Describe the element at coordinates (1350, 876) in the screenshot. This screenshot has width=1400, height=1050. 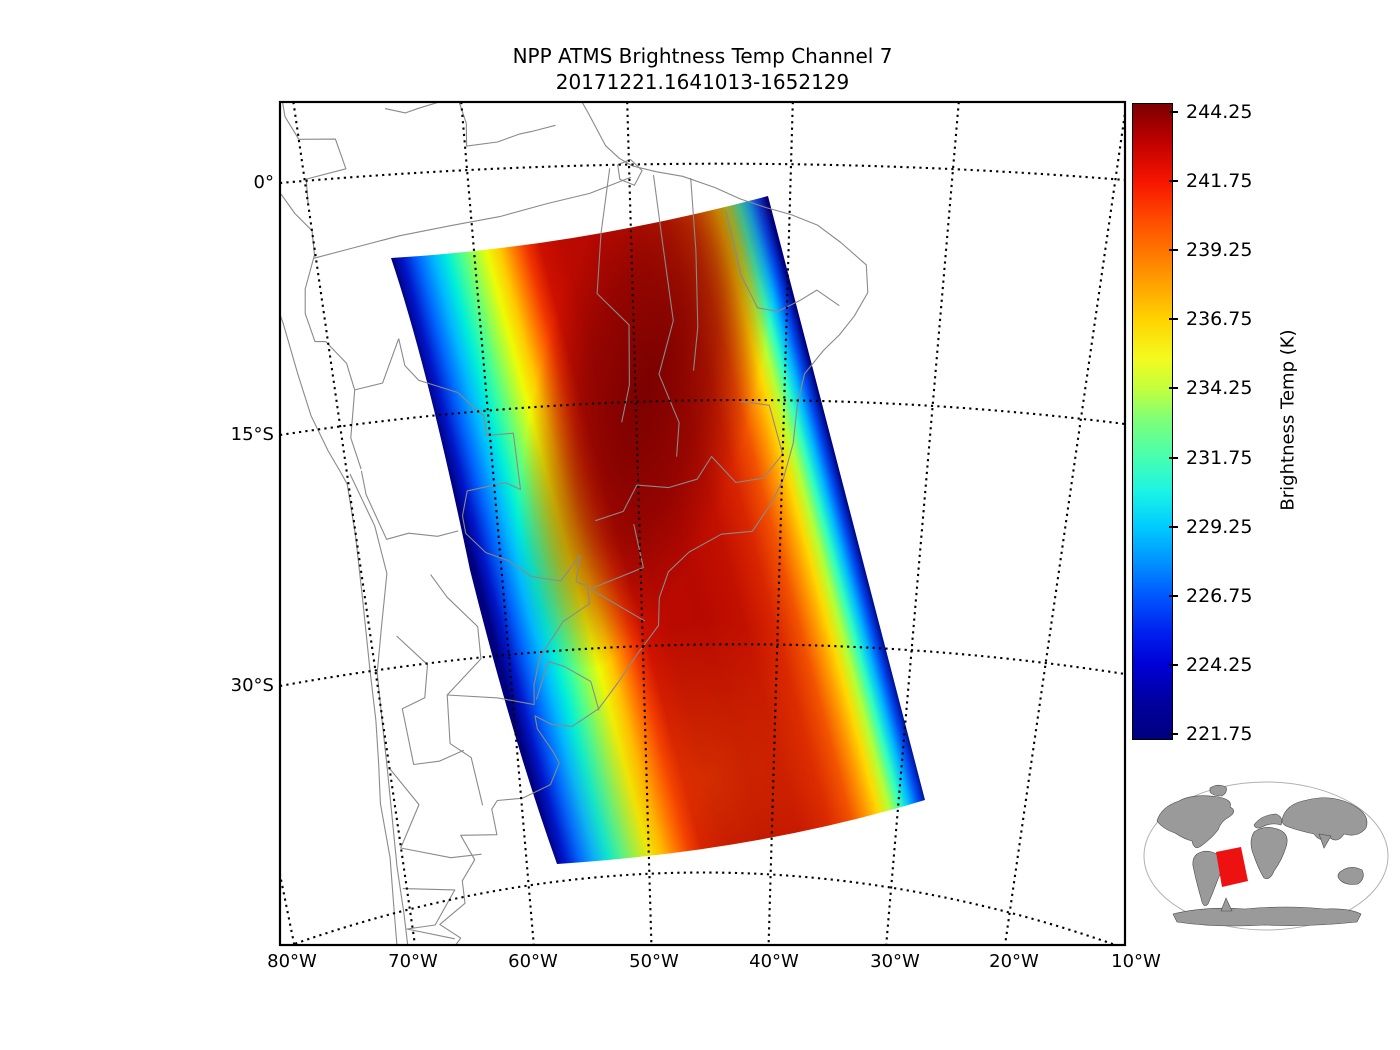
I see `inset-australia` at that location.